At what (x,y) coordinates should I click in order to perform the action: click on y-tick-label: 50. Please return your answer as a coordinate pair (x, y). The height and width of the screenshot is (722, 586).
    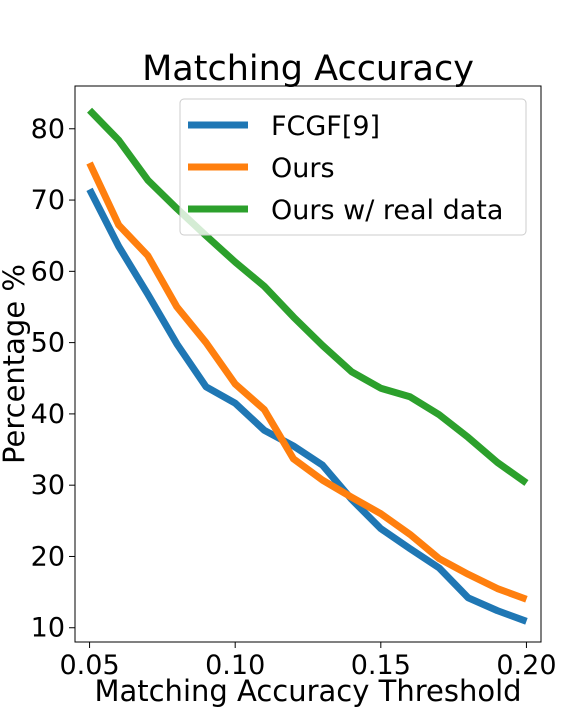
    Looking at the image, I should click on (48, 343).